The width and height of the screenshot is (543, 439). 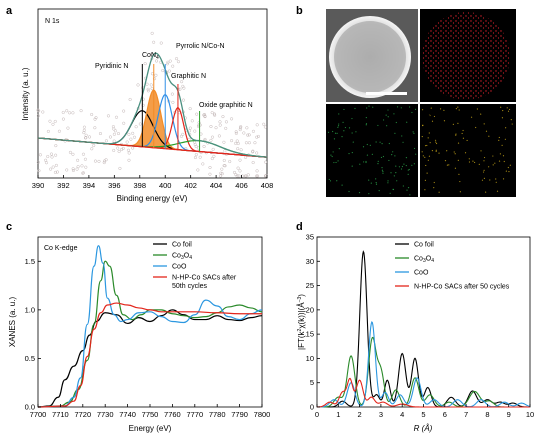 What do you see at coordinates (152, 182) in the screenshot?
I see `x-axis-ticks: 390 392 394 396 398 400 402 404 406 408` at bounding box center [152, 182].